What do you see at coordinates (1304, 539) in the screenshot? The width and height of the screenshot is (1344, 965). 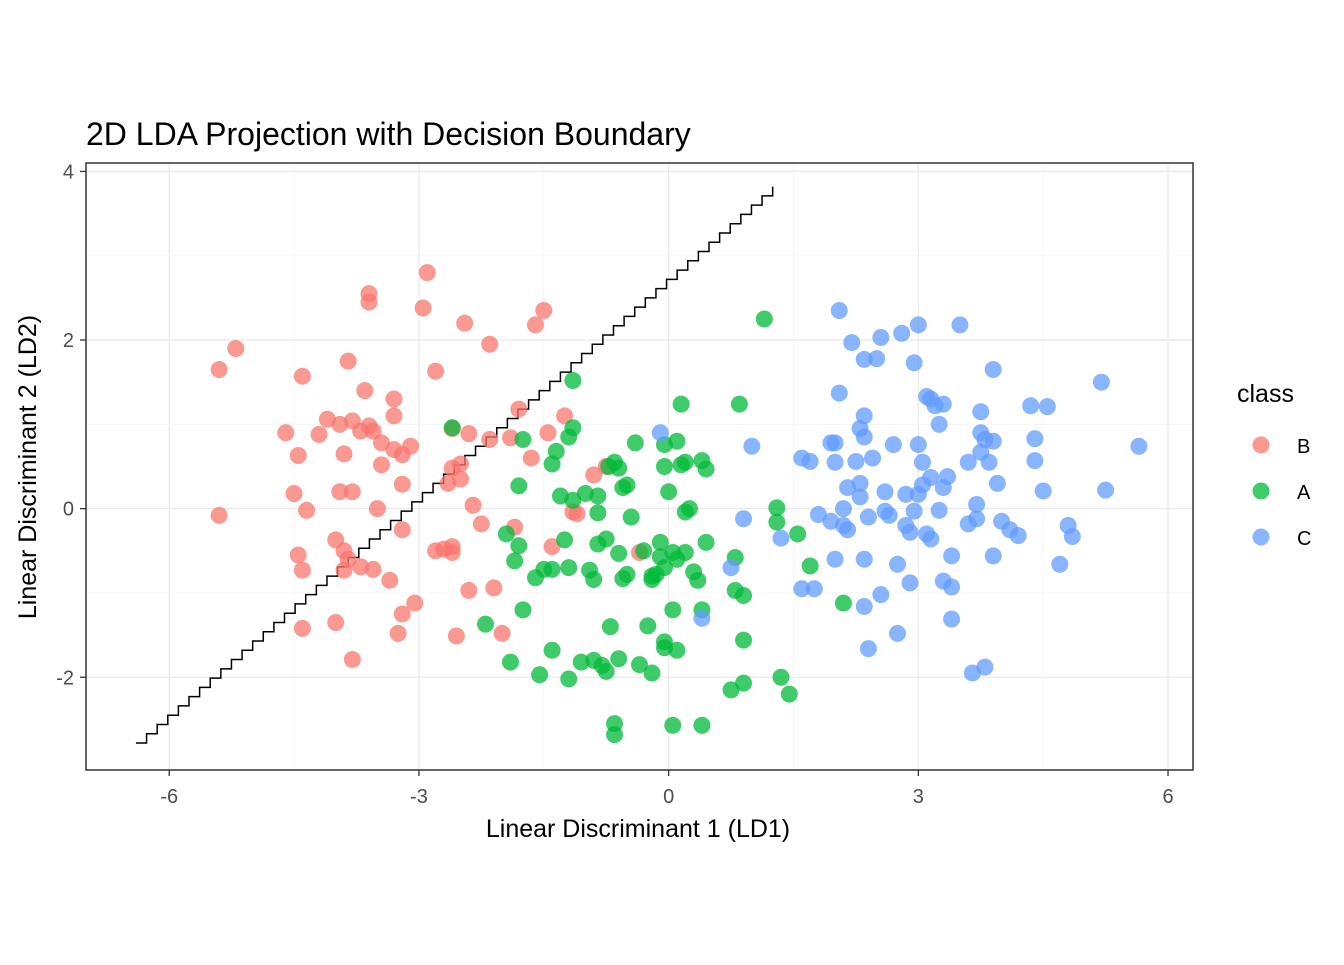 I see `legend-label-c: C` at bounding box center [1304, 539].